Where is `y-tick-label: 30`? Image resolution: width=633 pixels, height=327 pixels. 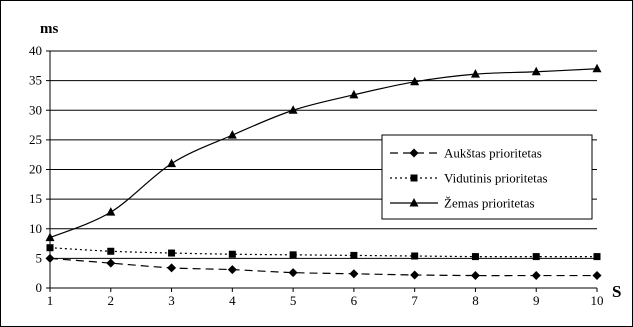 y-tick-label: 30 is located at coordinates (35, 109).